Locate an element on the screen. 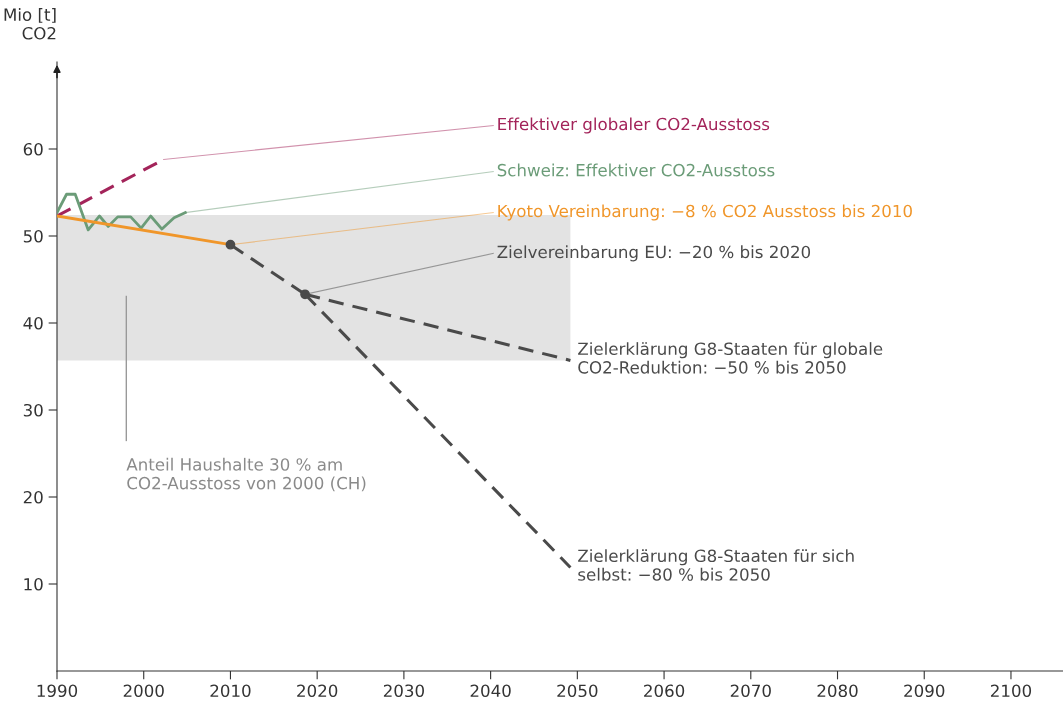 This screenshot has height=702, width=1063. x-tick-label: 2090 is located at coordinates (924, 691).